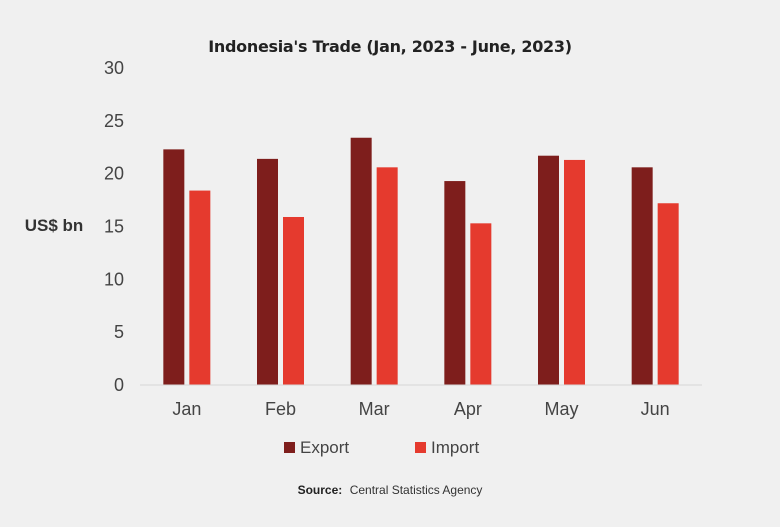 The image size is (780, 527). I want to click on bar-import-jan, so click(200, 287).